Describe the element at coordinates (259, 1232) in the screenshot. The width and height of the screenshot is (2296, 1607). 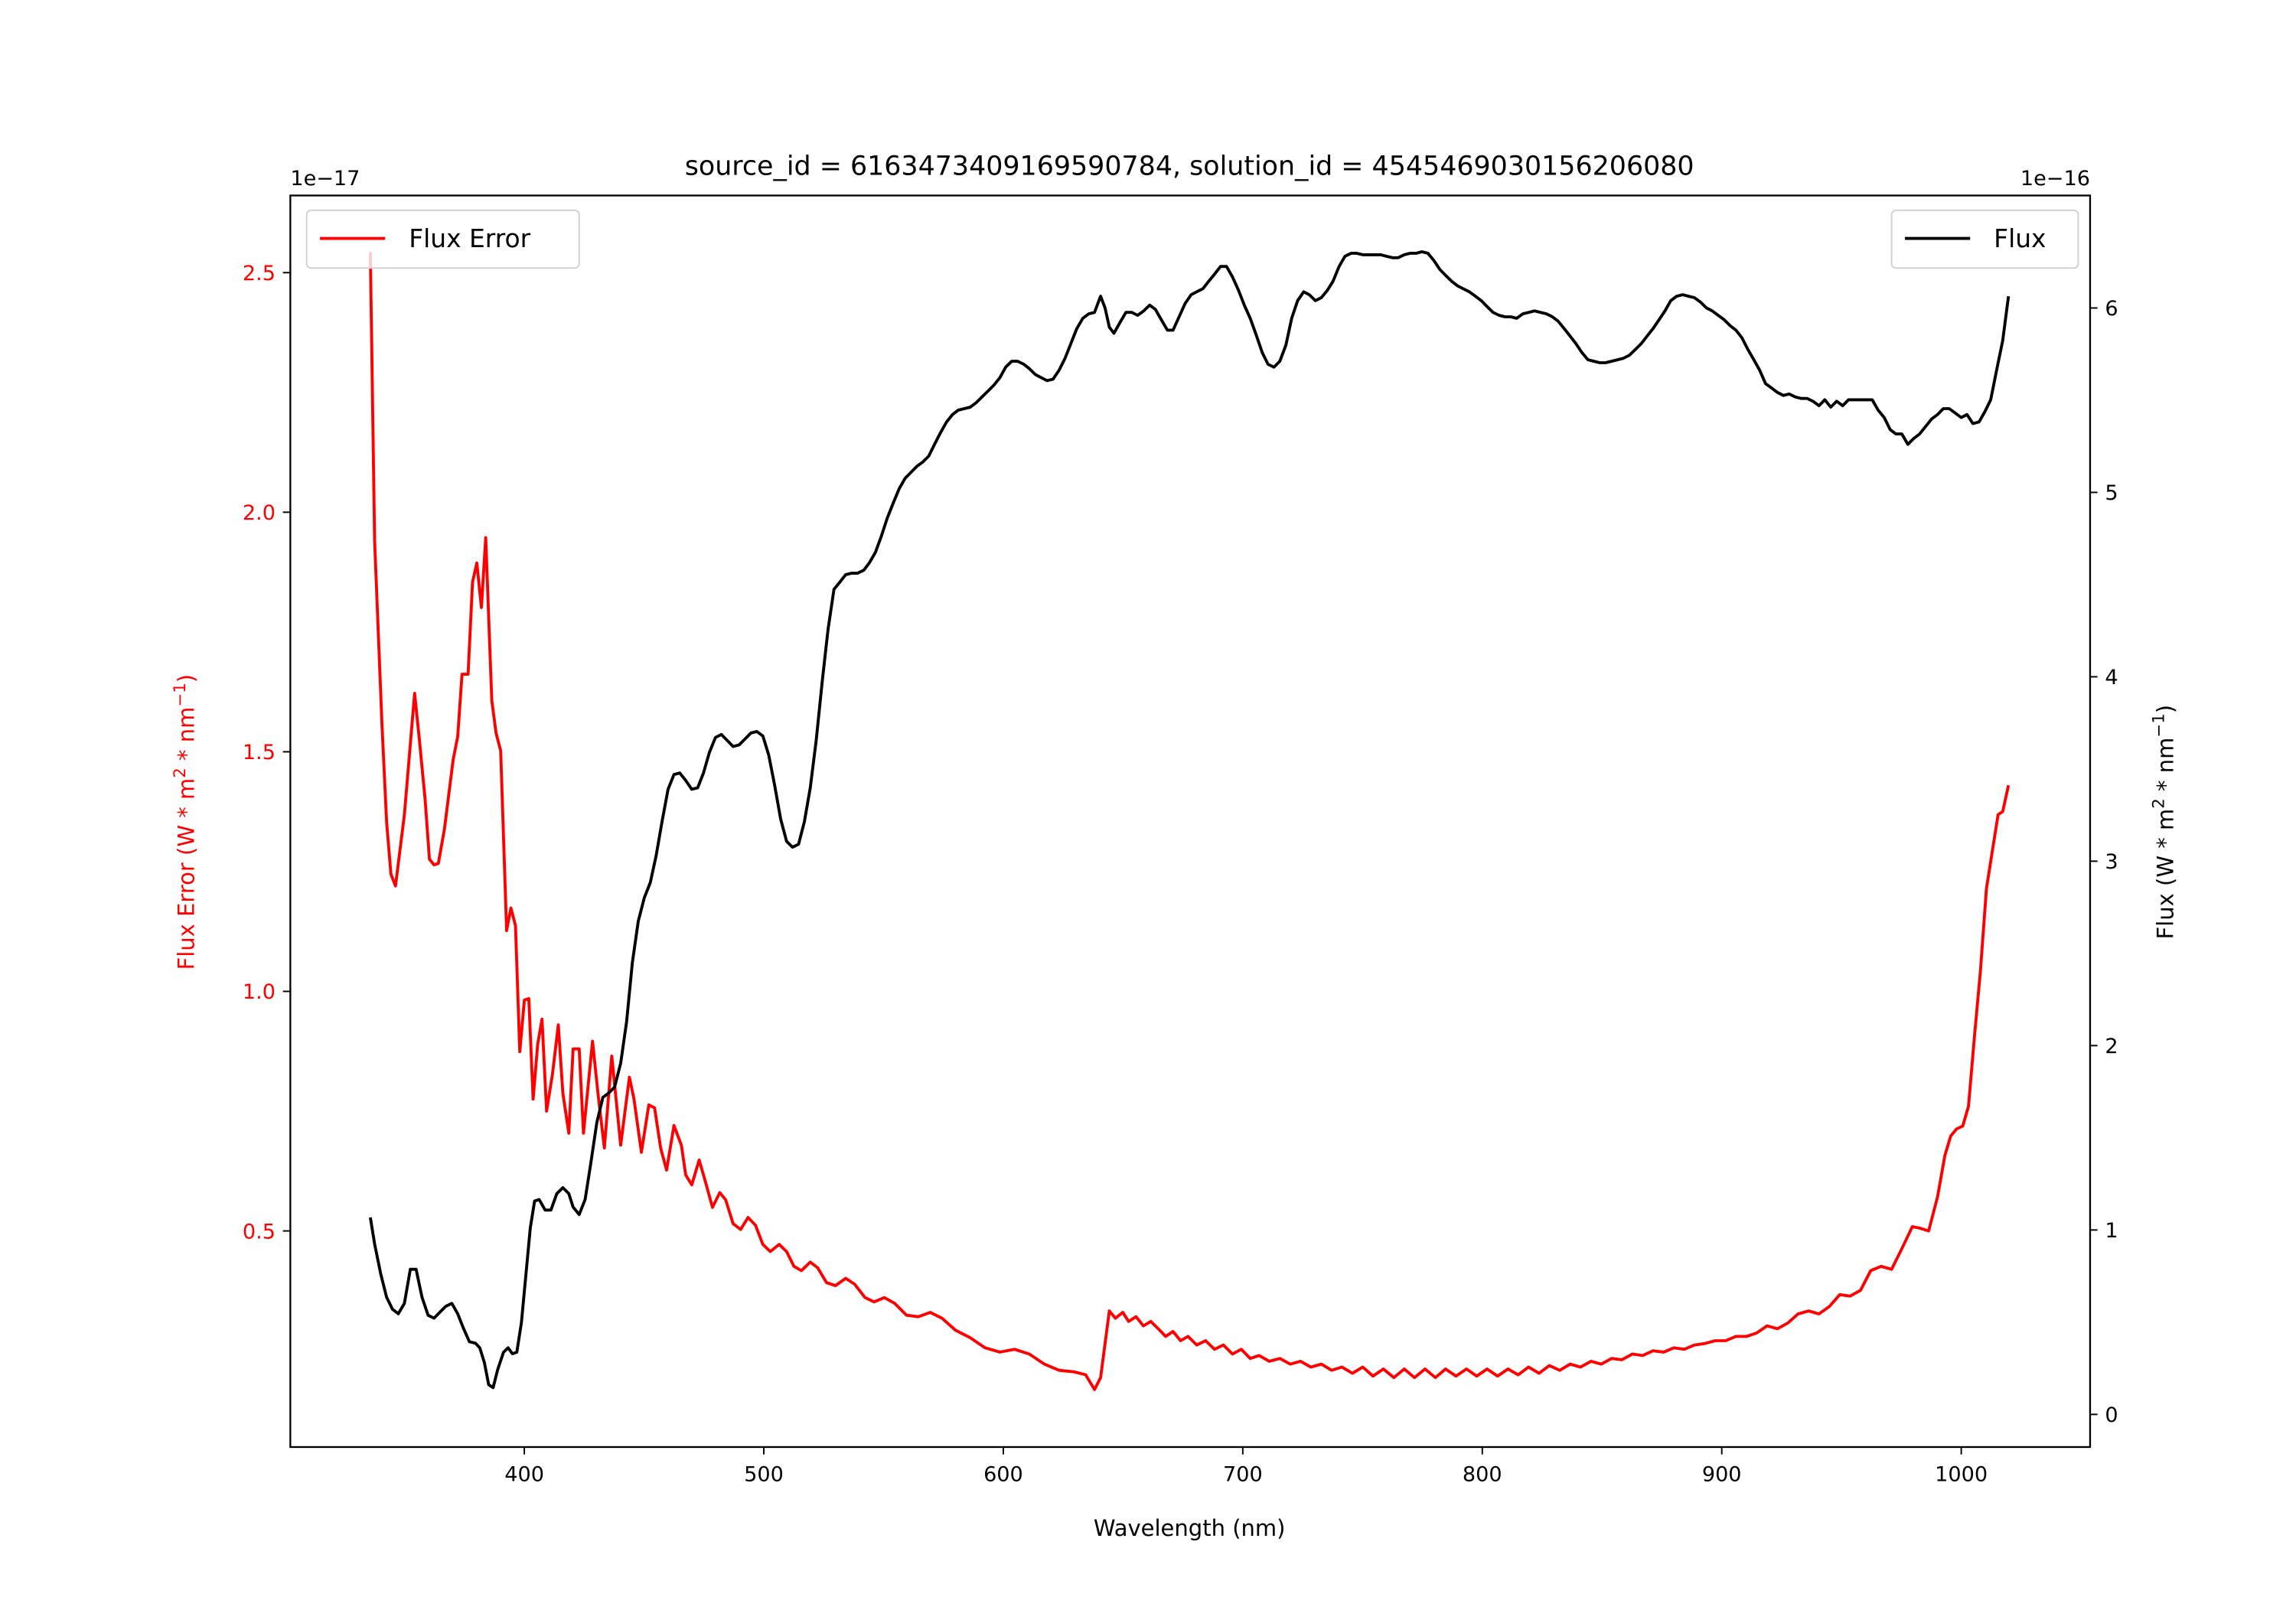
I see `left-y-tick-label: 0.5` at that location.